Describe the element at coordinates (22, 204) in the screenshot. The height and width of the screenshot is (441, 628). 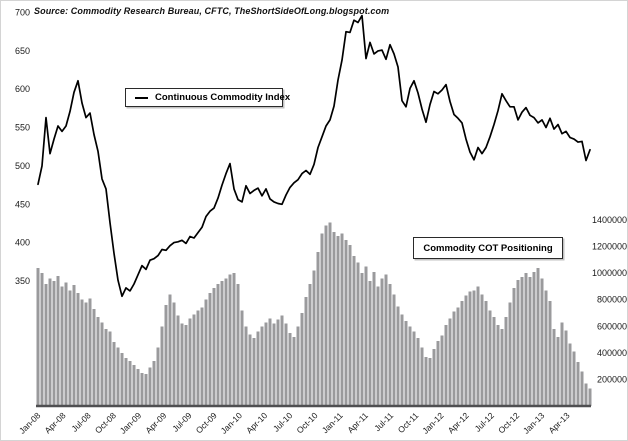
I see `left-axis-tick-label: 450` at that location.